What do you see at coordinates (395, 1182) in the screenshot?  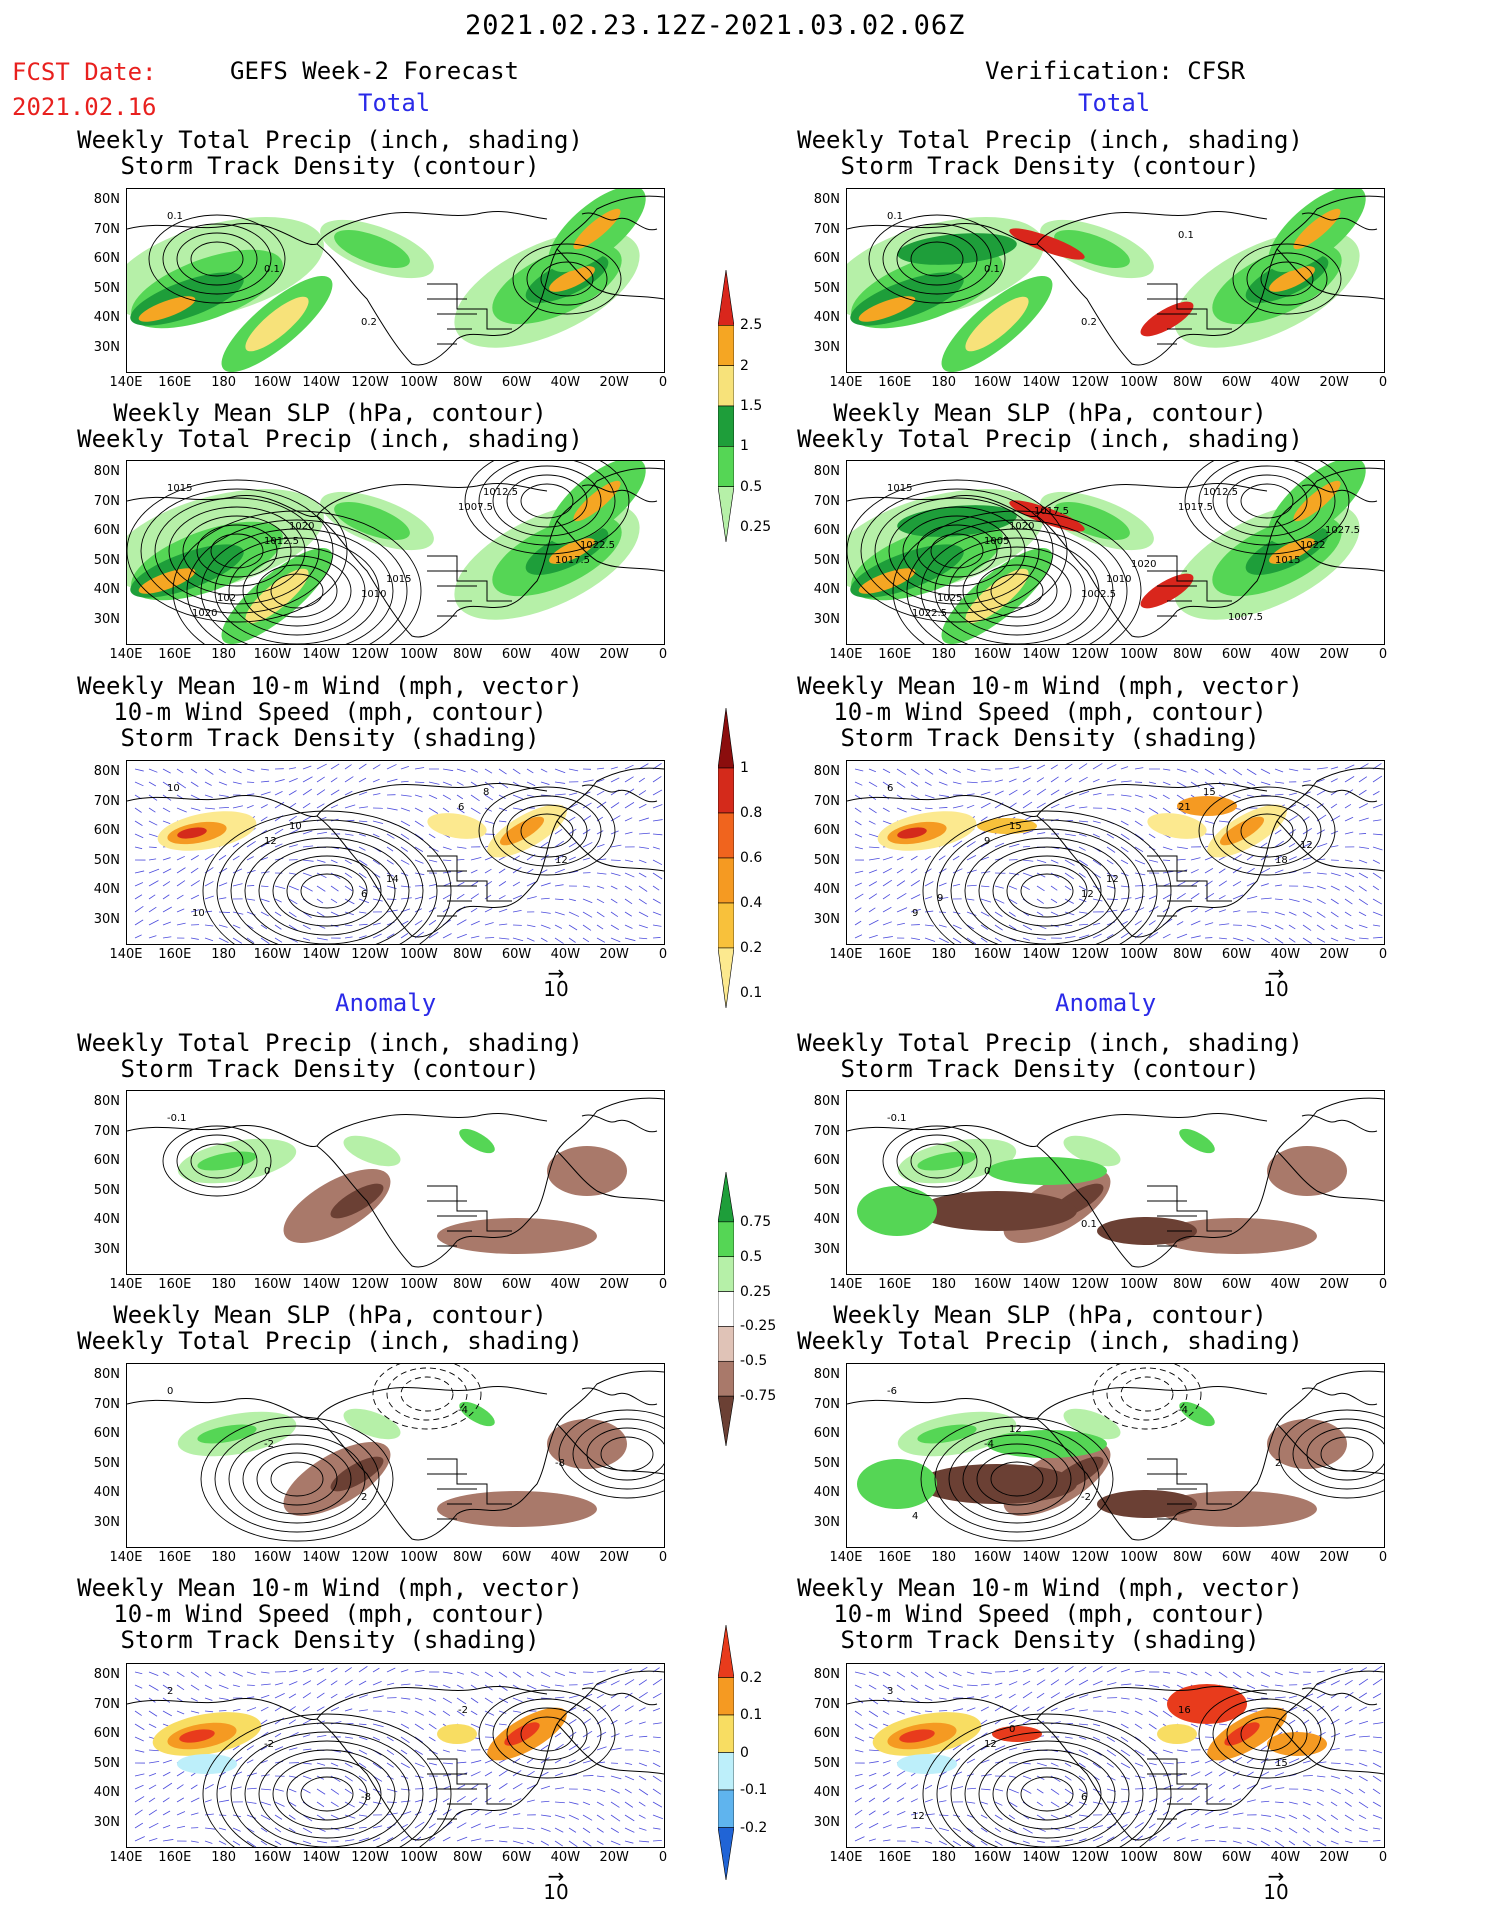 I see `map-f4: -0.1 0` at bounding box center [395, 1182].